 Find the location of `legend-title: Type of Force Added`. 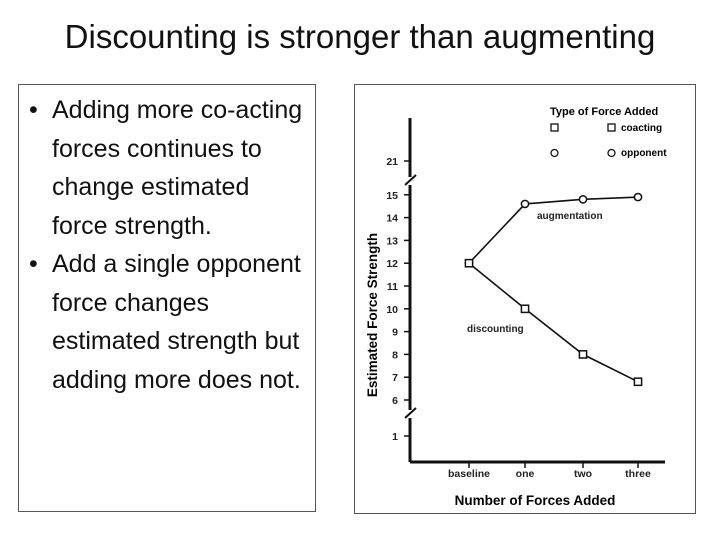

legend-title: Type of Force Added is located at coordinates (604, 112).